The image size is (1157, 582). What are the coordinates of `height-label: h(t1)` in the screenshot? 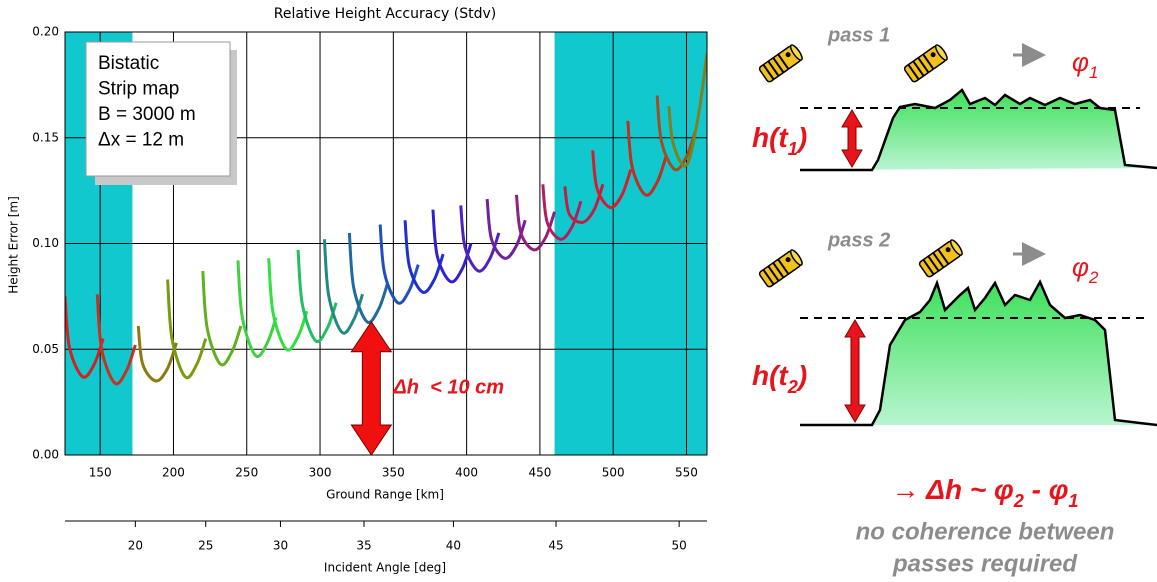 It's located at (779, 140).